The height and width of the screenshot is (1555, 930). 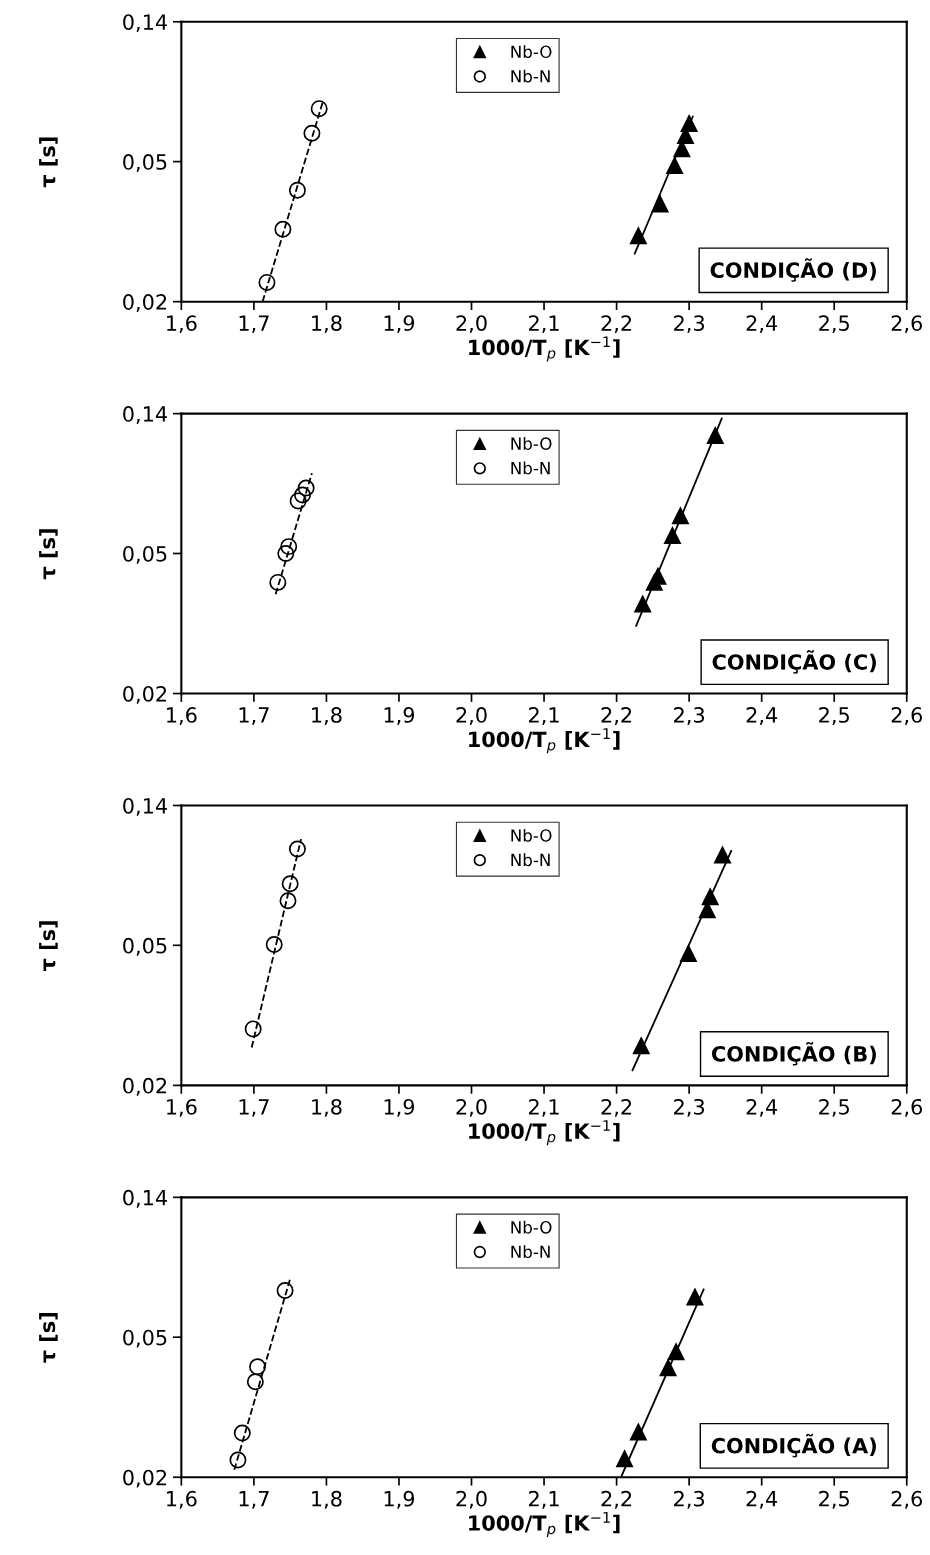 What do you see at coordinates (794, 662) in the screenshot?
I see `annotation: CONDIÇÃO (C)` at bounding box center [794, 662].